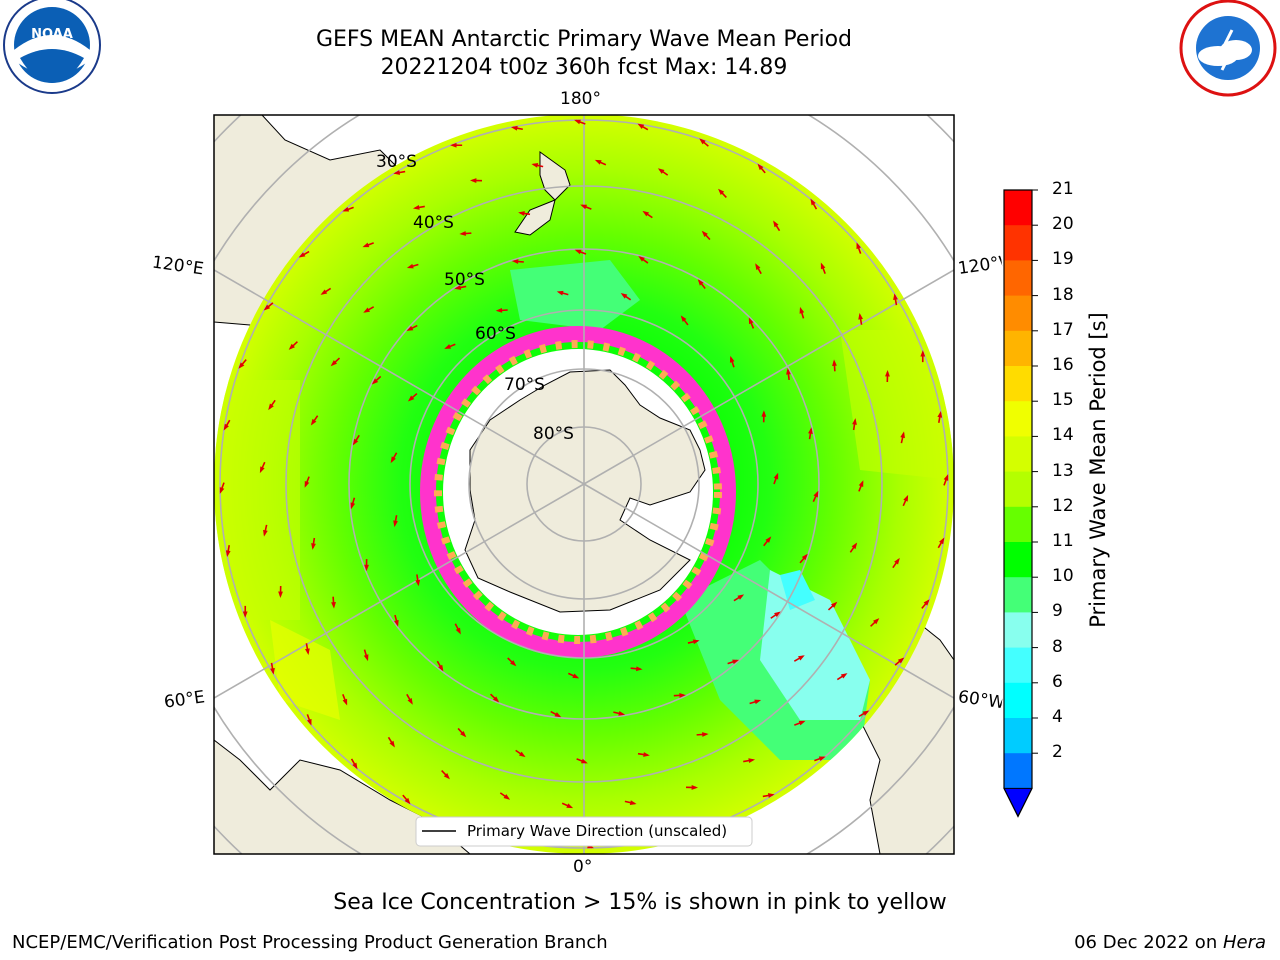  Describe the element at coordinates (1063, 541) in the screenshot. I see `colorbar-tick-label: 11` at that location.